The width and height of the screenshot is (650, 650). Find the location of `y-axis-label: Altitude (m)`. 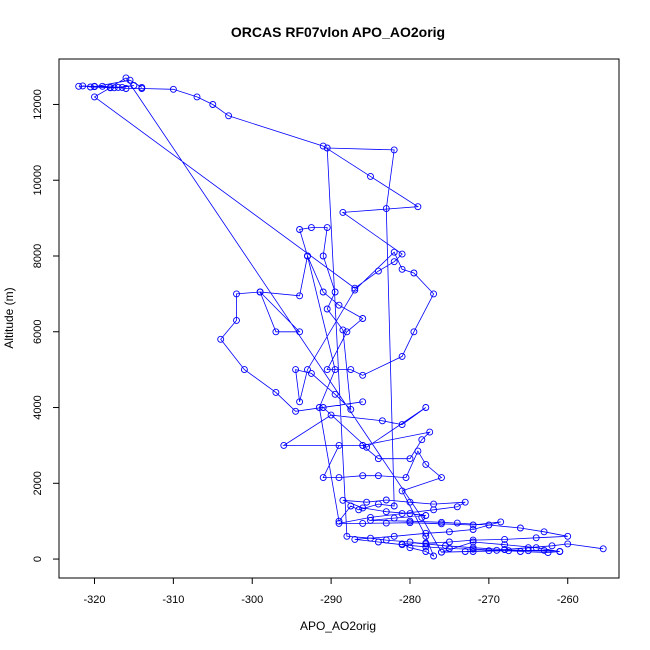

y-axis-label: Altitude (m) is located at coordinates (9, 317).